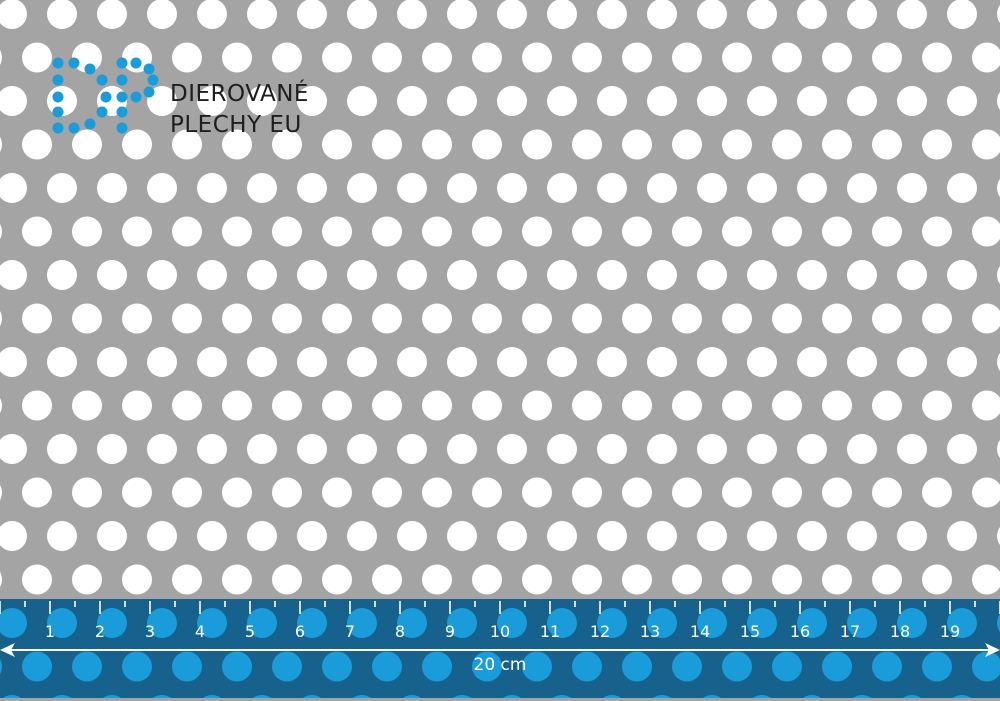  I want to click on ruler-label: 19, so click(950, 631).